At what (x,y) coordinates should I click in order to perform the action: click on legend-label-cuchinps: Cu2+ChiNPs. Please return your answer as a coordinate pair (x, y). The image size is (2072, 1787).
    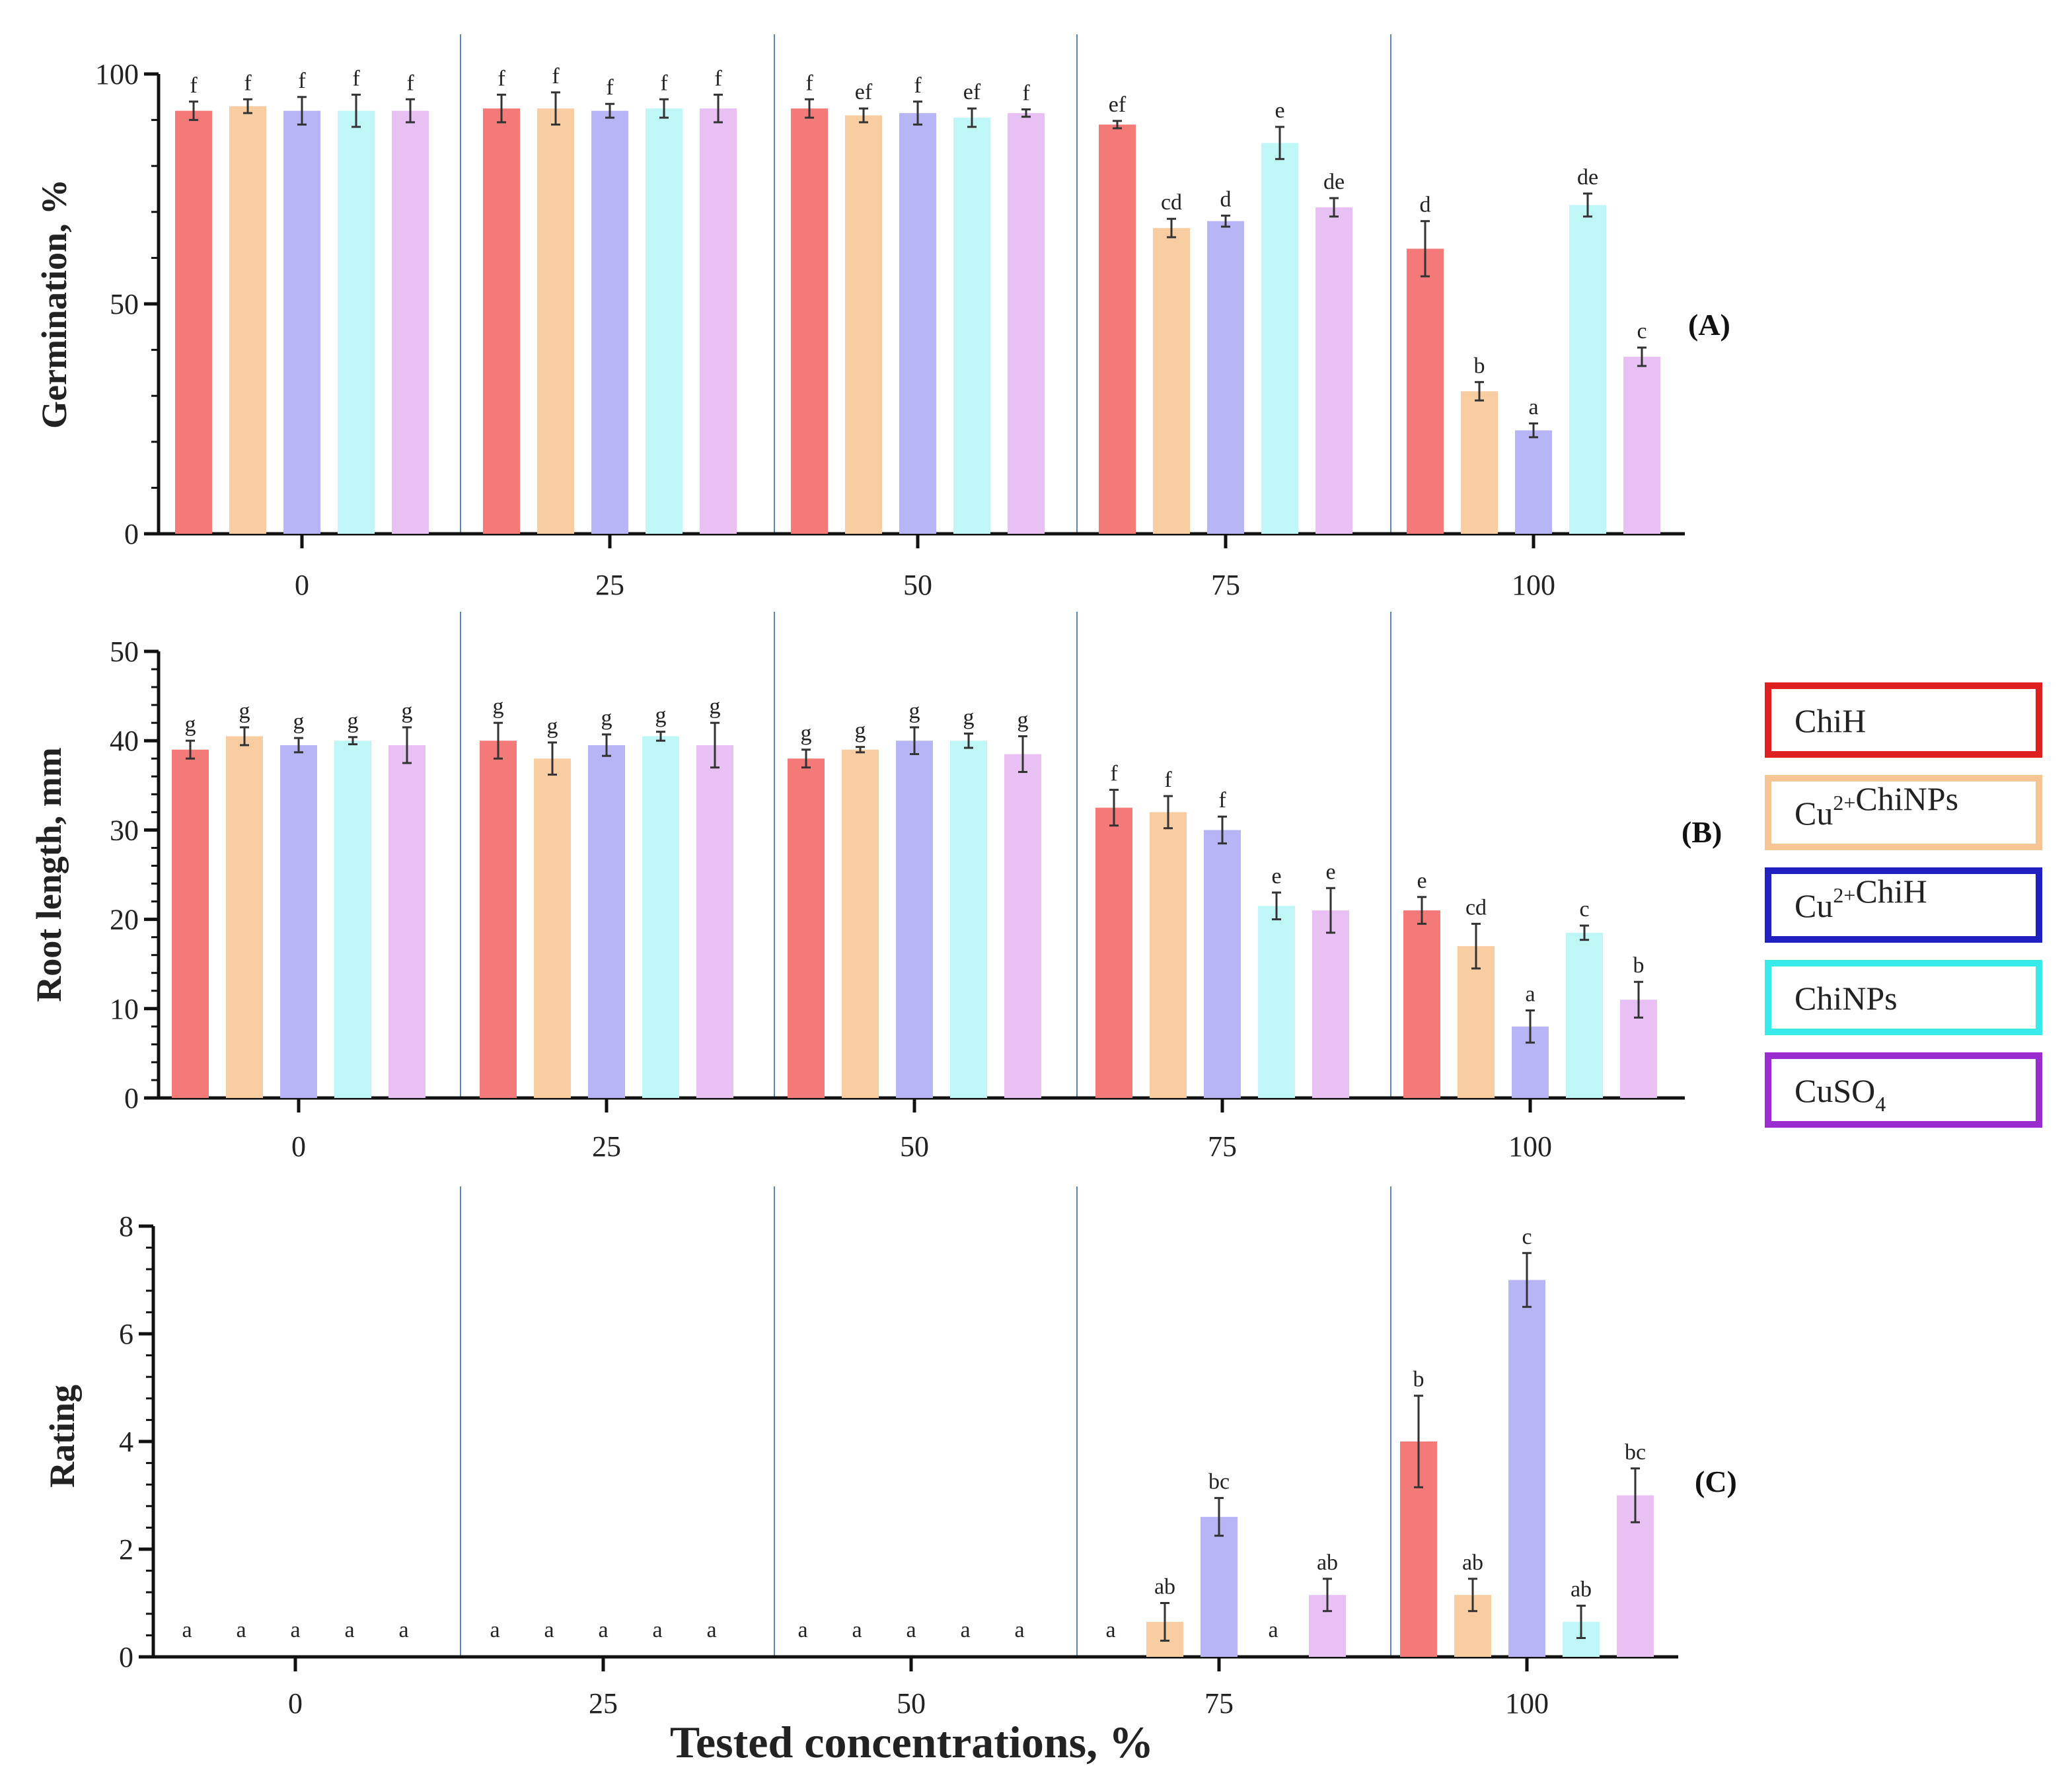
    Looking at the image, I should click on (1876, 806).